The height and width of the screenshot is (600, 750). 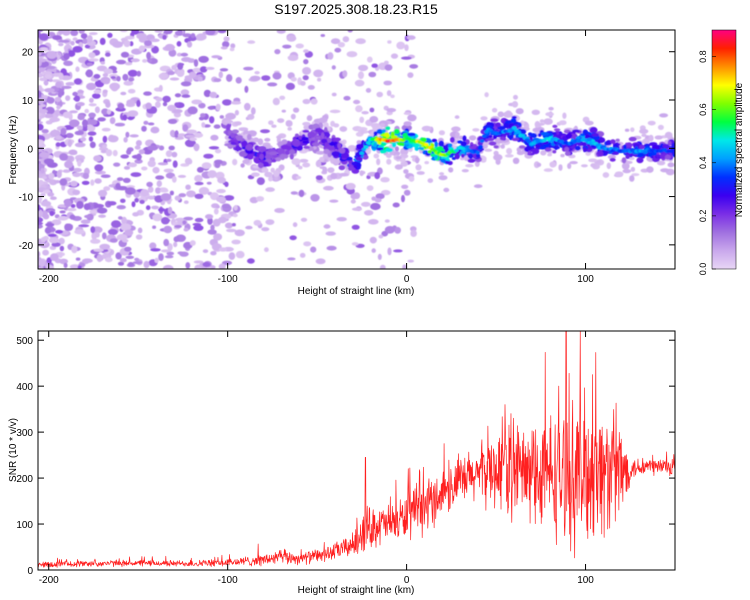 What do you see at coordinates (228, 279) in the screenshot?
I see `spectrogram-xtick-label: -100` at bounding box center [228, 279].